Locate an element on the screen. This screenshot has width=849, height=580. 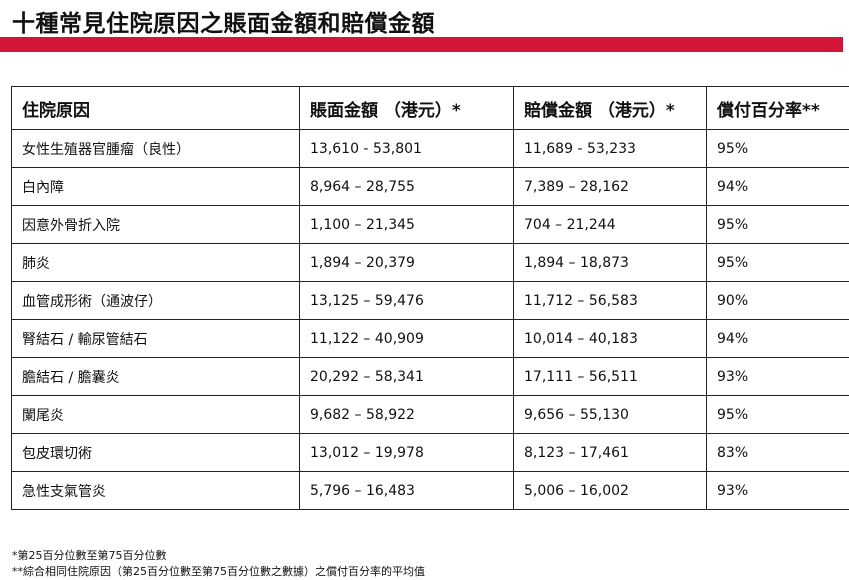
page-title: 十種常見住院原因之賬面金額和賠償金額 is located at coordinates (223, 21).